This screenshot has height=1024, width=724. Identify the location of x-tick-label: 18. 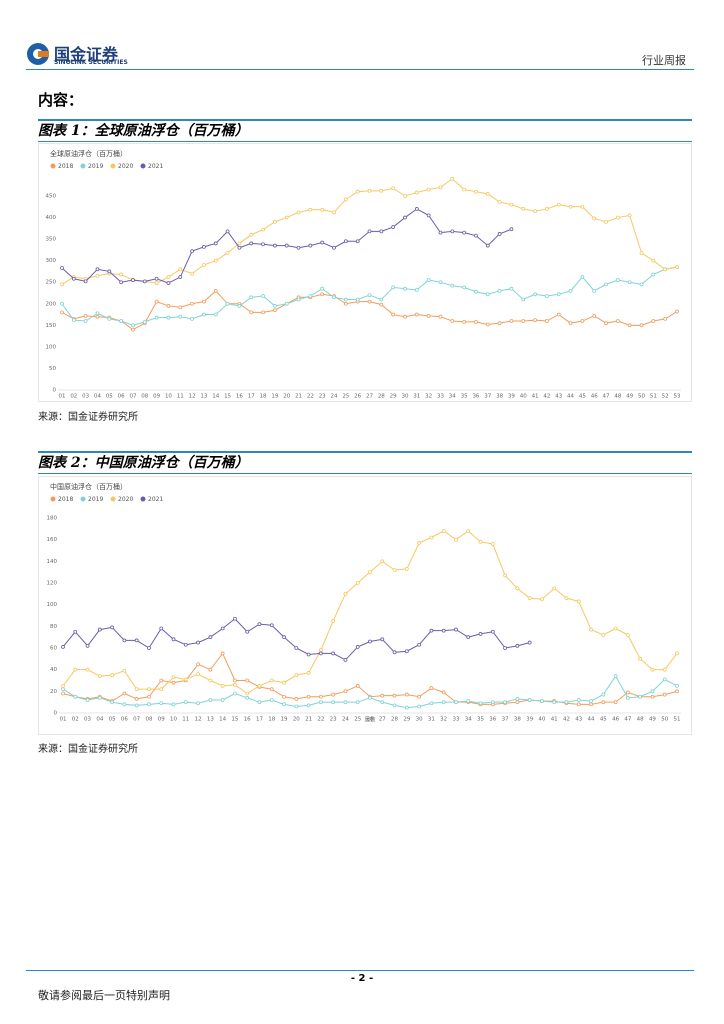
(263, 397).